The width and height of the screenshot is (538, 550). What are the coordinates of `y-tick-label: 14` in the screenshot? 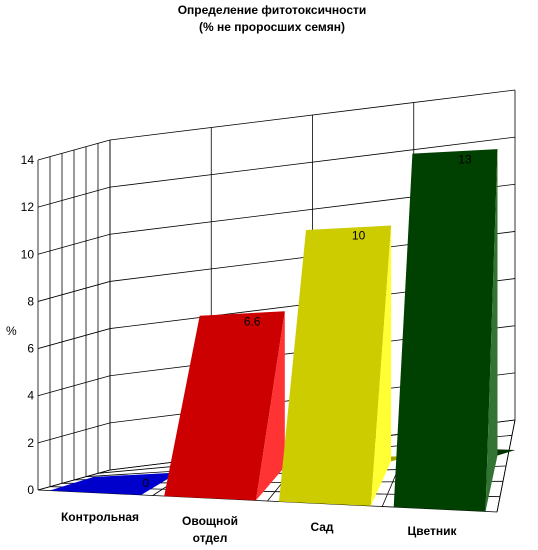 It's located at (28, 160).